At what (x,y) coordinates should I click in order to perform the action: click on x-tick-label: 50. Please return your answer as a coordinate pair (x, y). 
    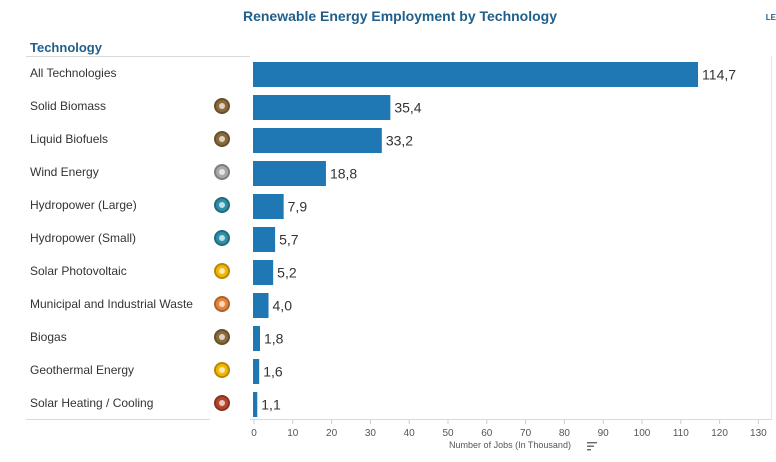
    Looking at the image, I should click on (448, 433).